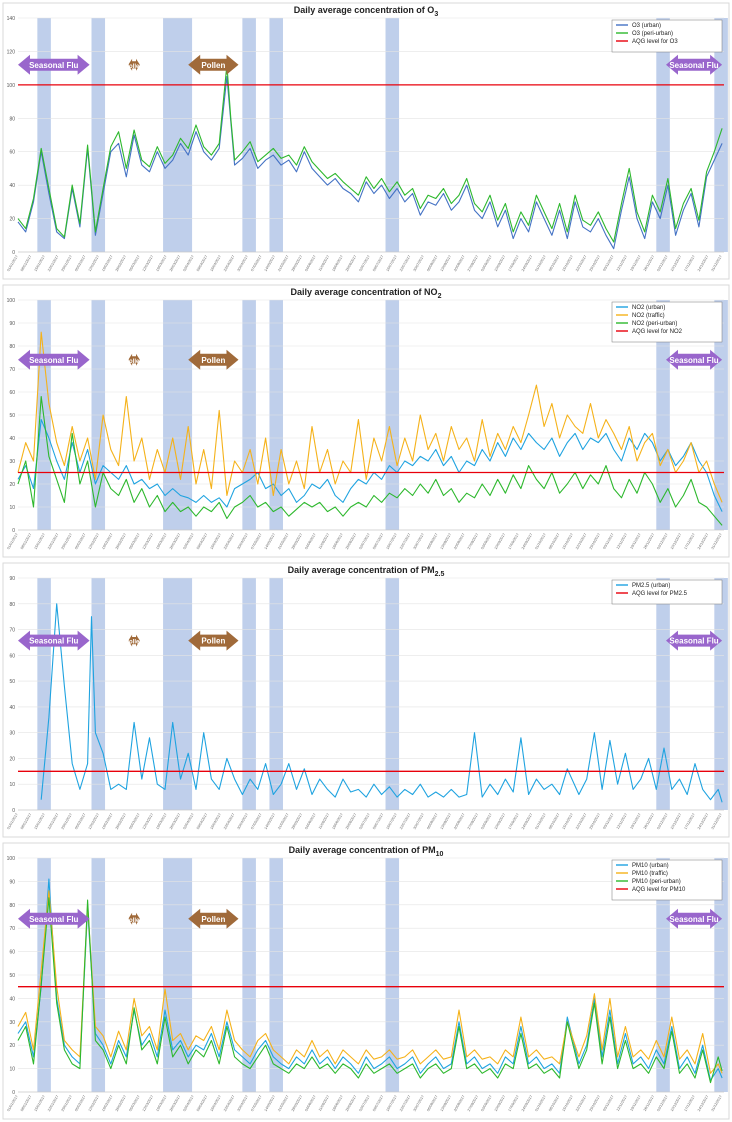  I want to click on y-tick-label: 140, so click(11, 19).